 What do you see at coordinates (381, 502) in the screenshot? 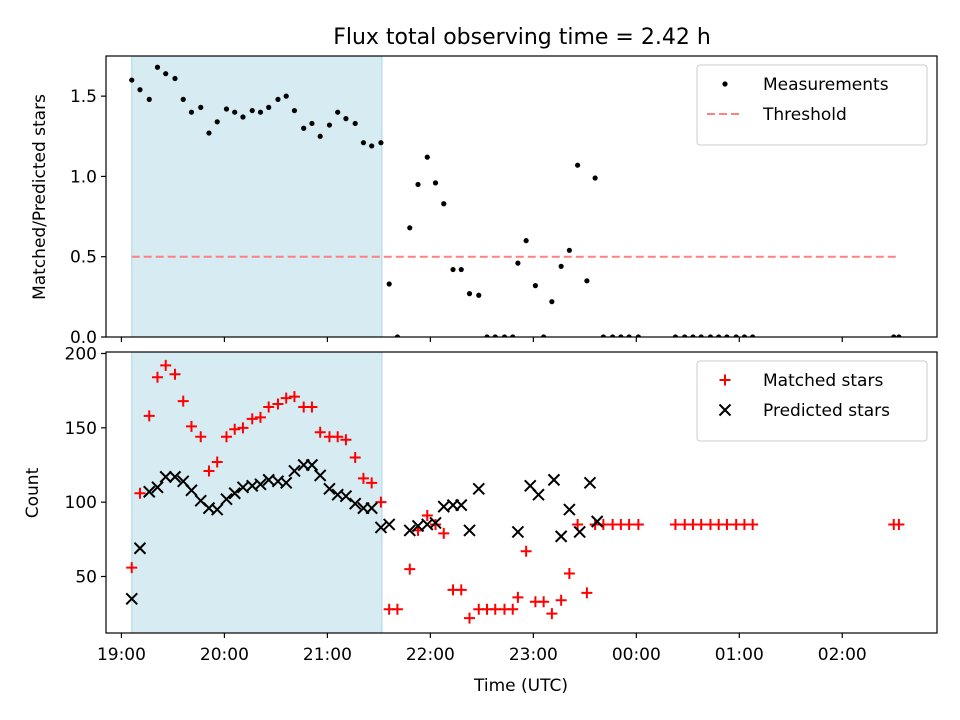
I see `bottom-series-0-point-29-glyph` at bounding box center [381, 502].